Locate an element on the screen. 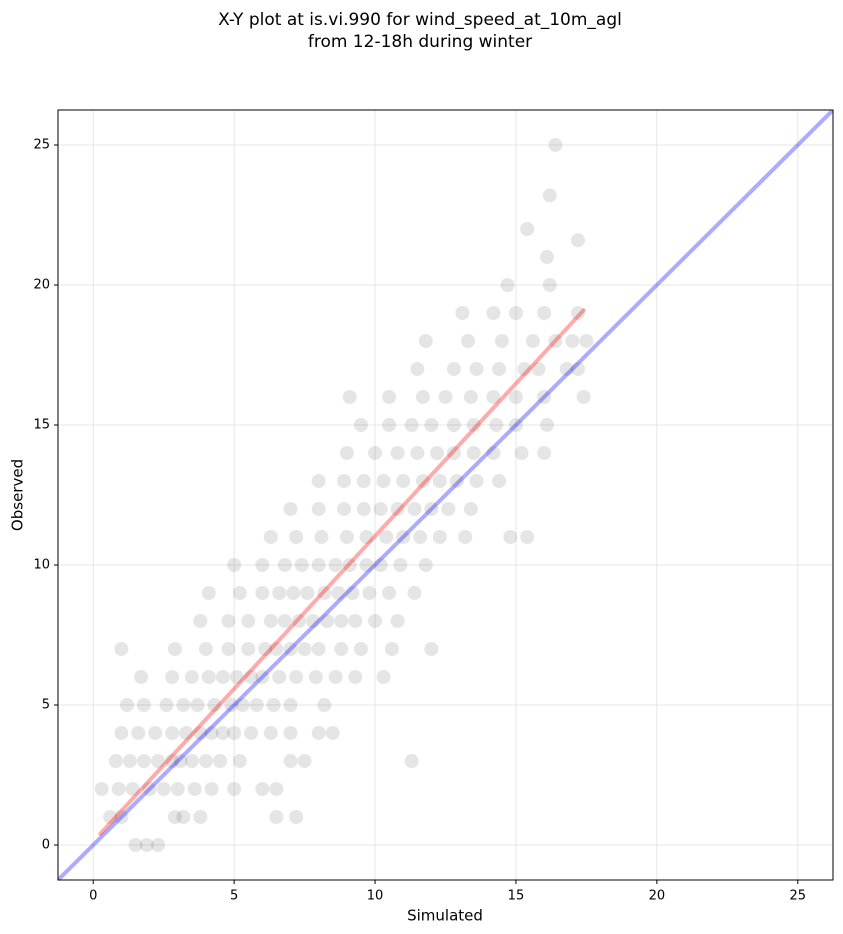 The image size is (843, 934). y-tick-label: 20 is located at coordinates (41, 285).